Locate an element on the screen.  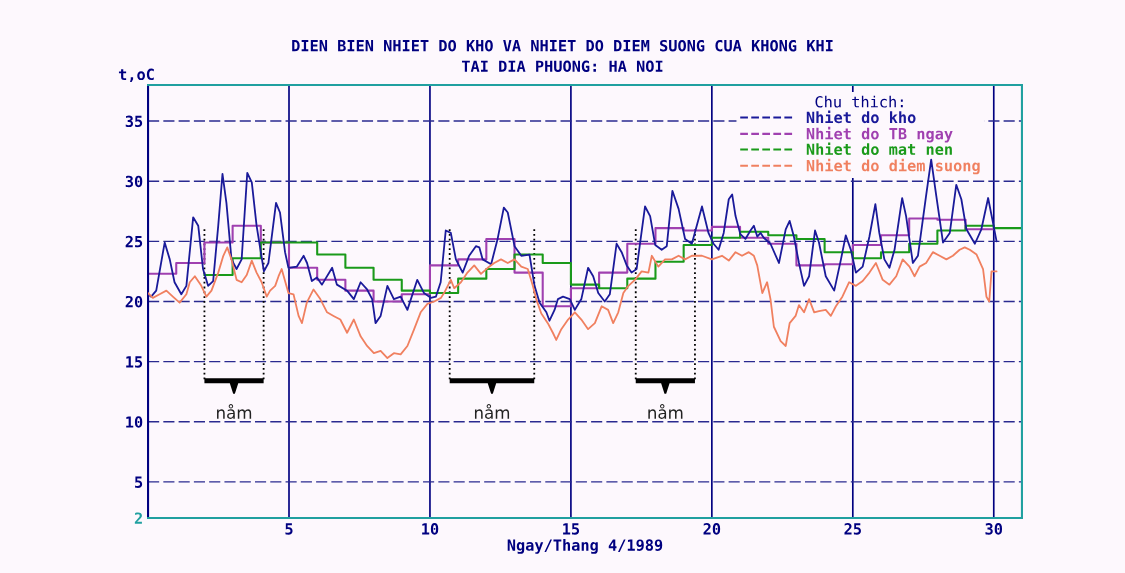
y-tick-label: 35 is located at coordinates (134, 121).